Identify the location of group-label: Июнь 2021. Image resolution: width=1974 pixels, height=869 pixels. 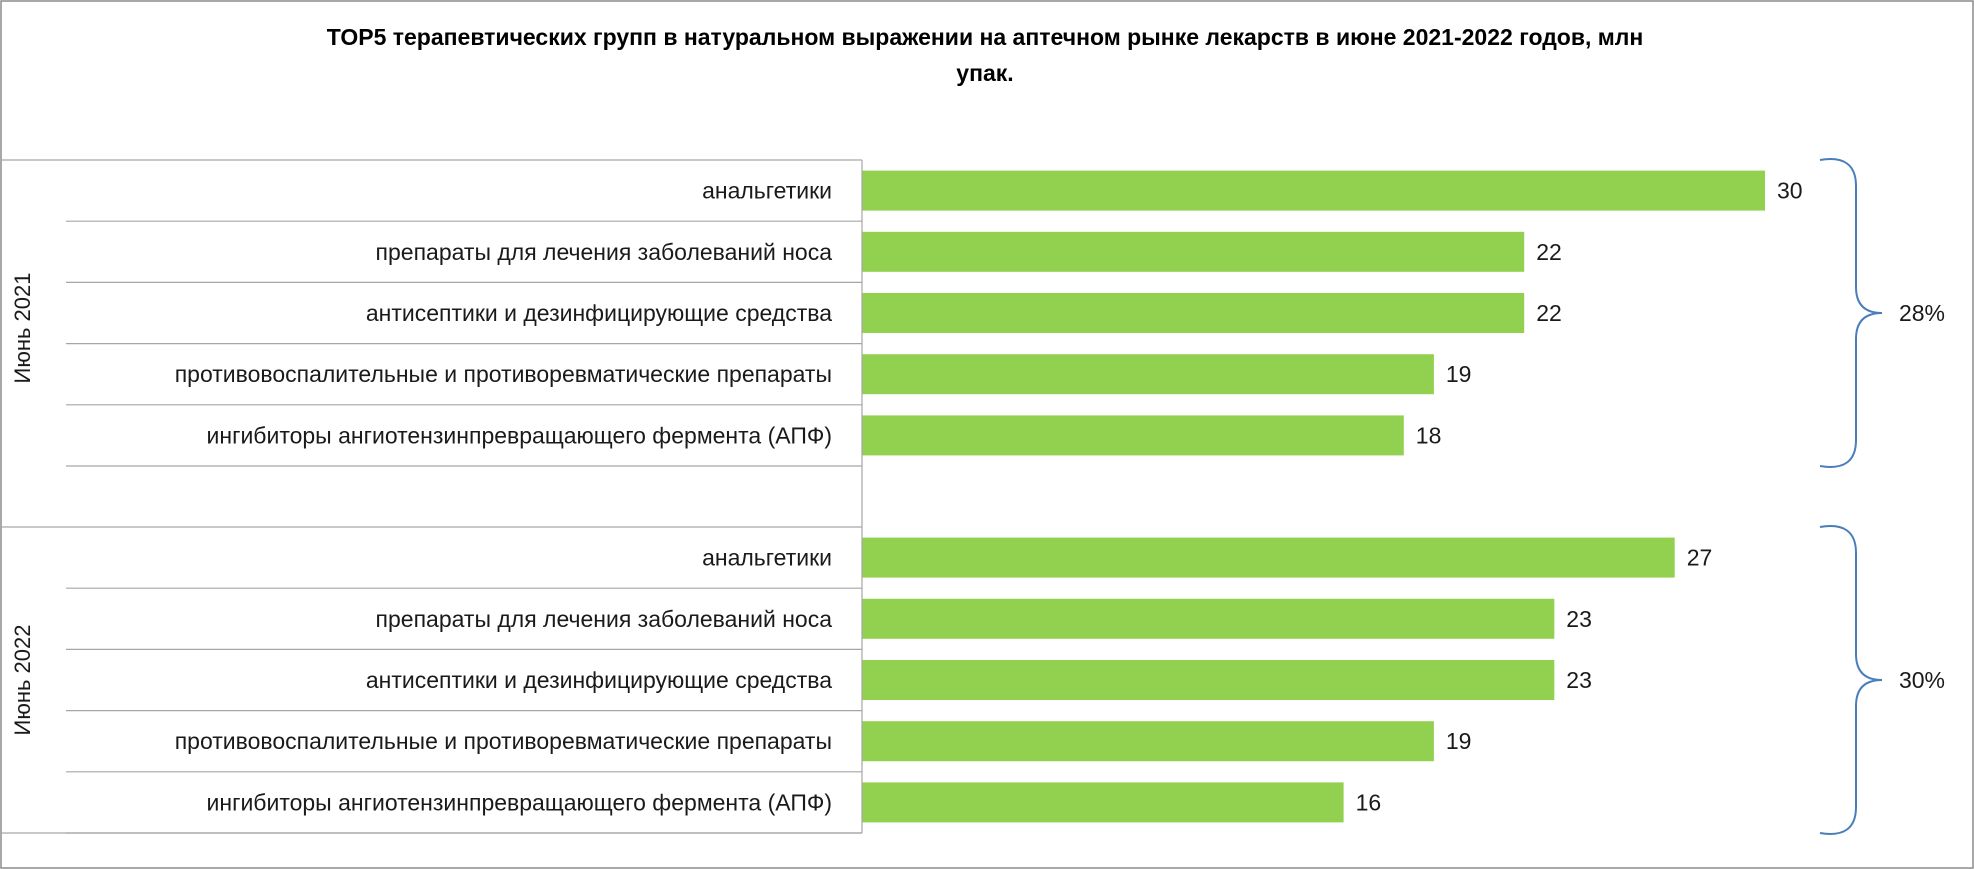
(22, 328).